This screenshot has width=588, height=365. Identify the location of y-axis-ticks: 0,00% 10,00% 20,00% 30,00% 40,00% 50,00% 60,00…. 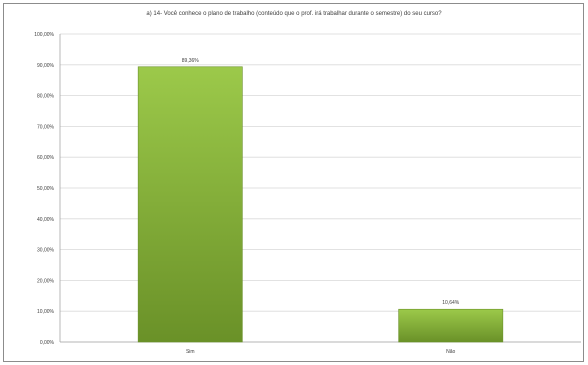
(44, 189).